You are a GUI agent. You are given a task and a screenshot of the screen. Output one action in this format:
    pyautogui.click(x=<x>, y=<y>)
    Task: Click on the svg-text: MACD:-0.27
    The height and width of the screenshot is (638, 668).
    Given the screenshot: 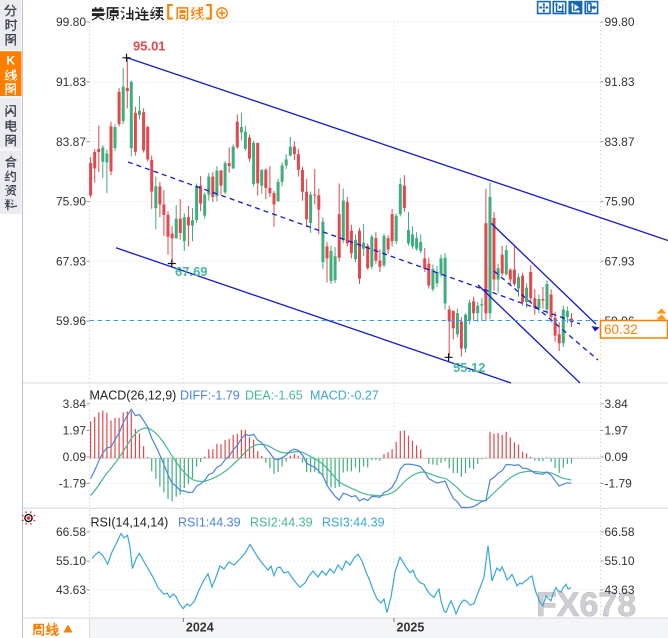 What is the action you would take?
    pyautogui.click(x=344, y=396)
    